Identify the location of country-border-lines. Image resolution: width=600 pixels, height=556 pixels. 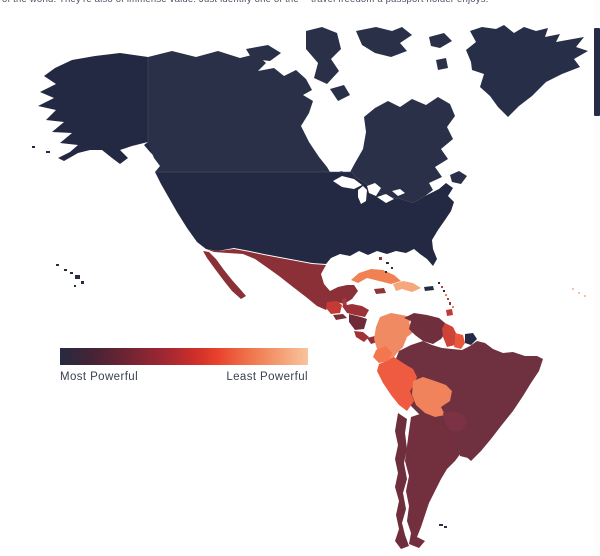
(249, 115).